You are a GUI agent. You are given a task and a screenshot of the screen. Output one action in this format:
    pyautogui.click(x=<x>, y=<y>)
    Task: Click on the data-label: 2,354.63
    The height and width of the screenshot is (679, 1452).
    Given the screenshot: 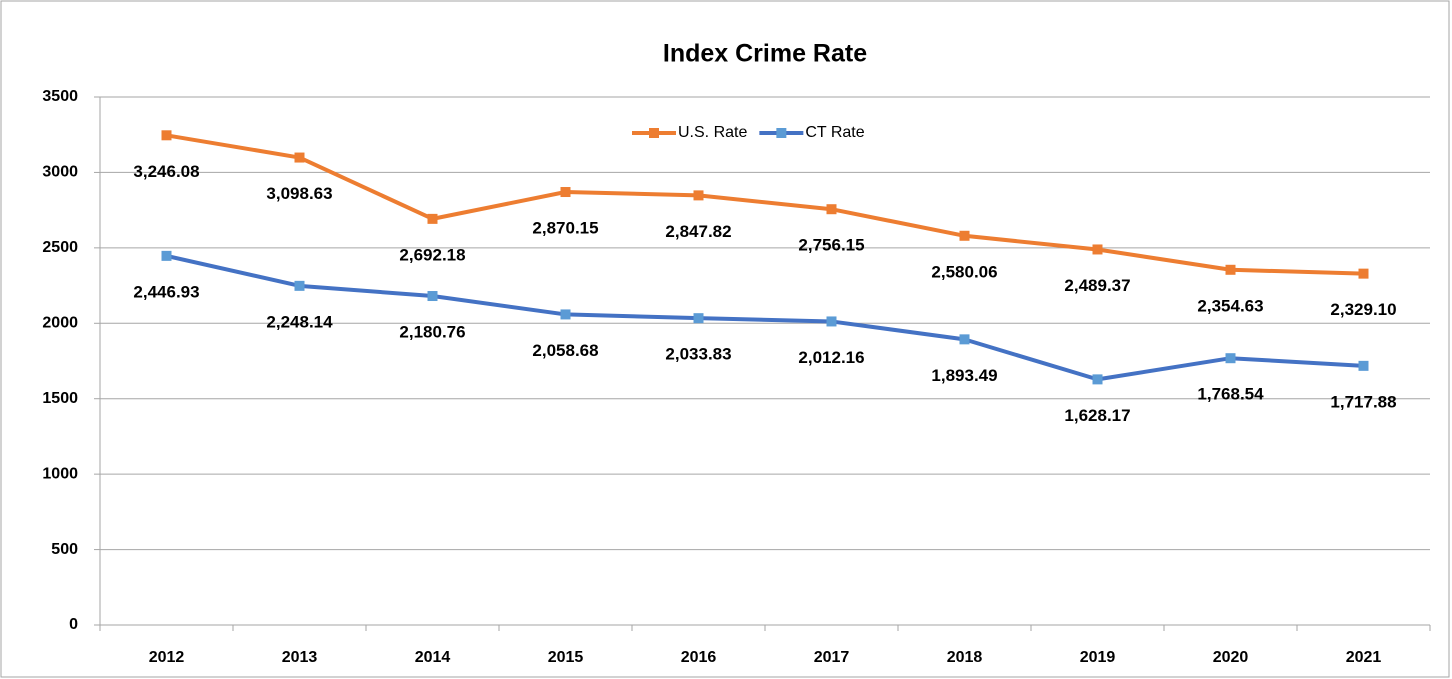 What is the action you would take?
    pyautogui.click(x=1230, y=305)
    